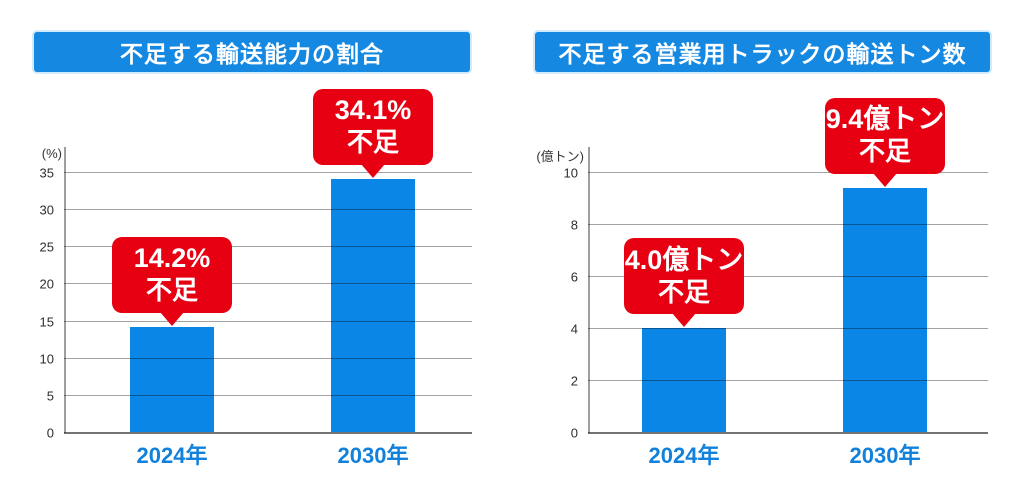  I want to click on y-axis-unit-label: (%), so click(51, 153).